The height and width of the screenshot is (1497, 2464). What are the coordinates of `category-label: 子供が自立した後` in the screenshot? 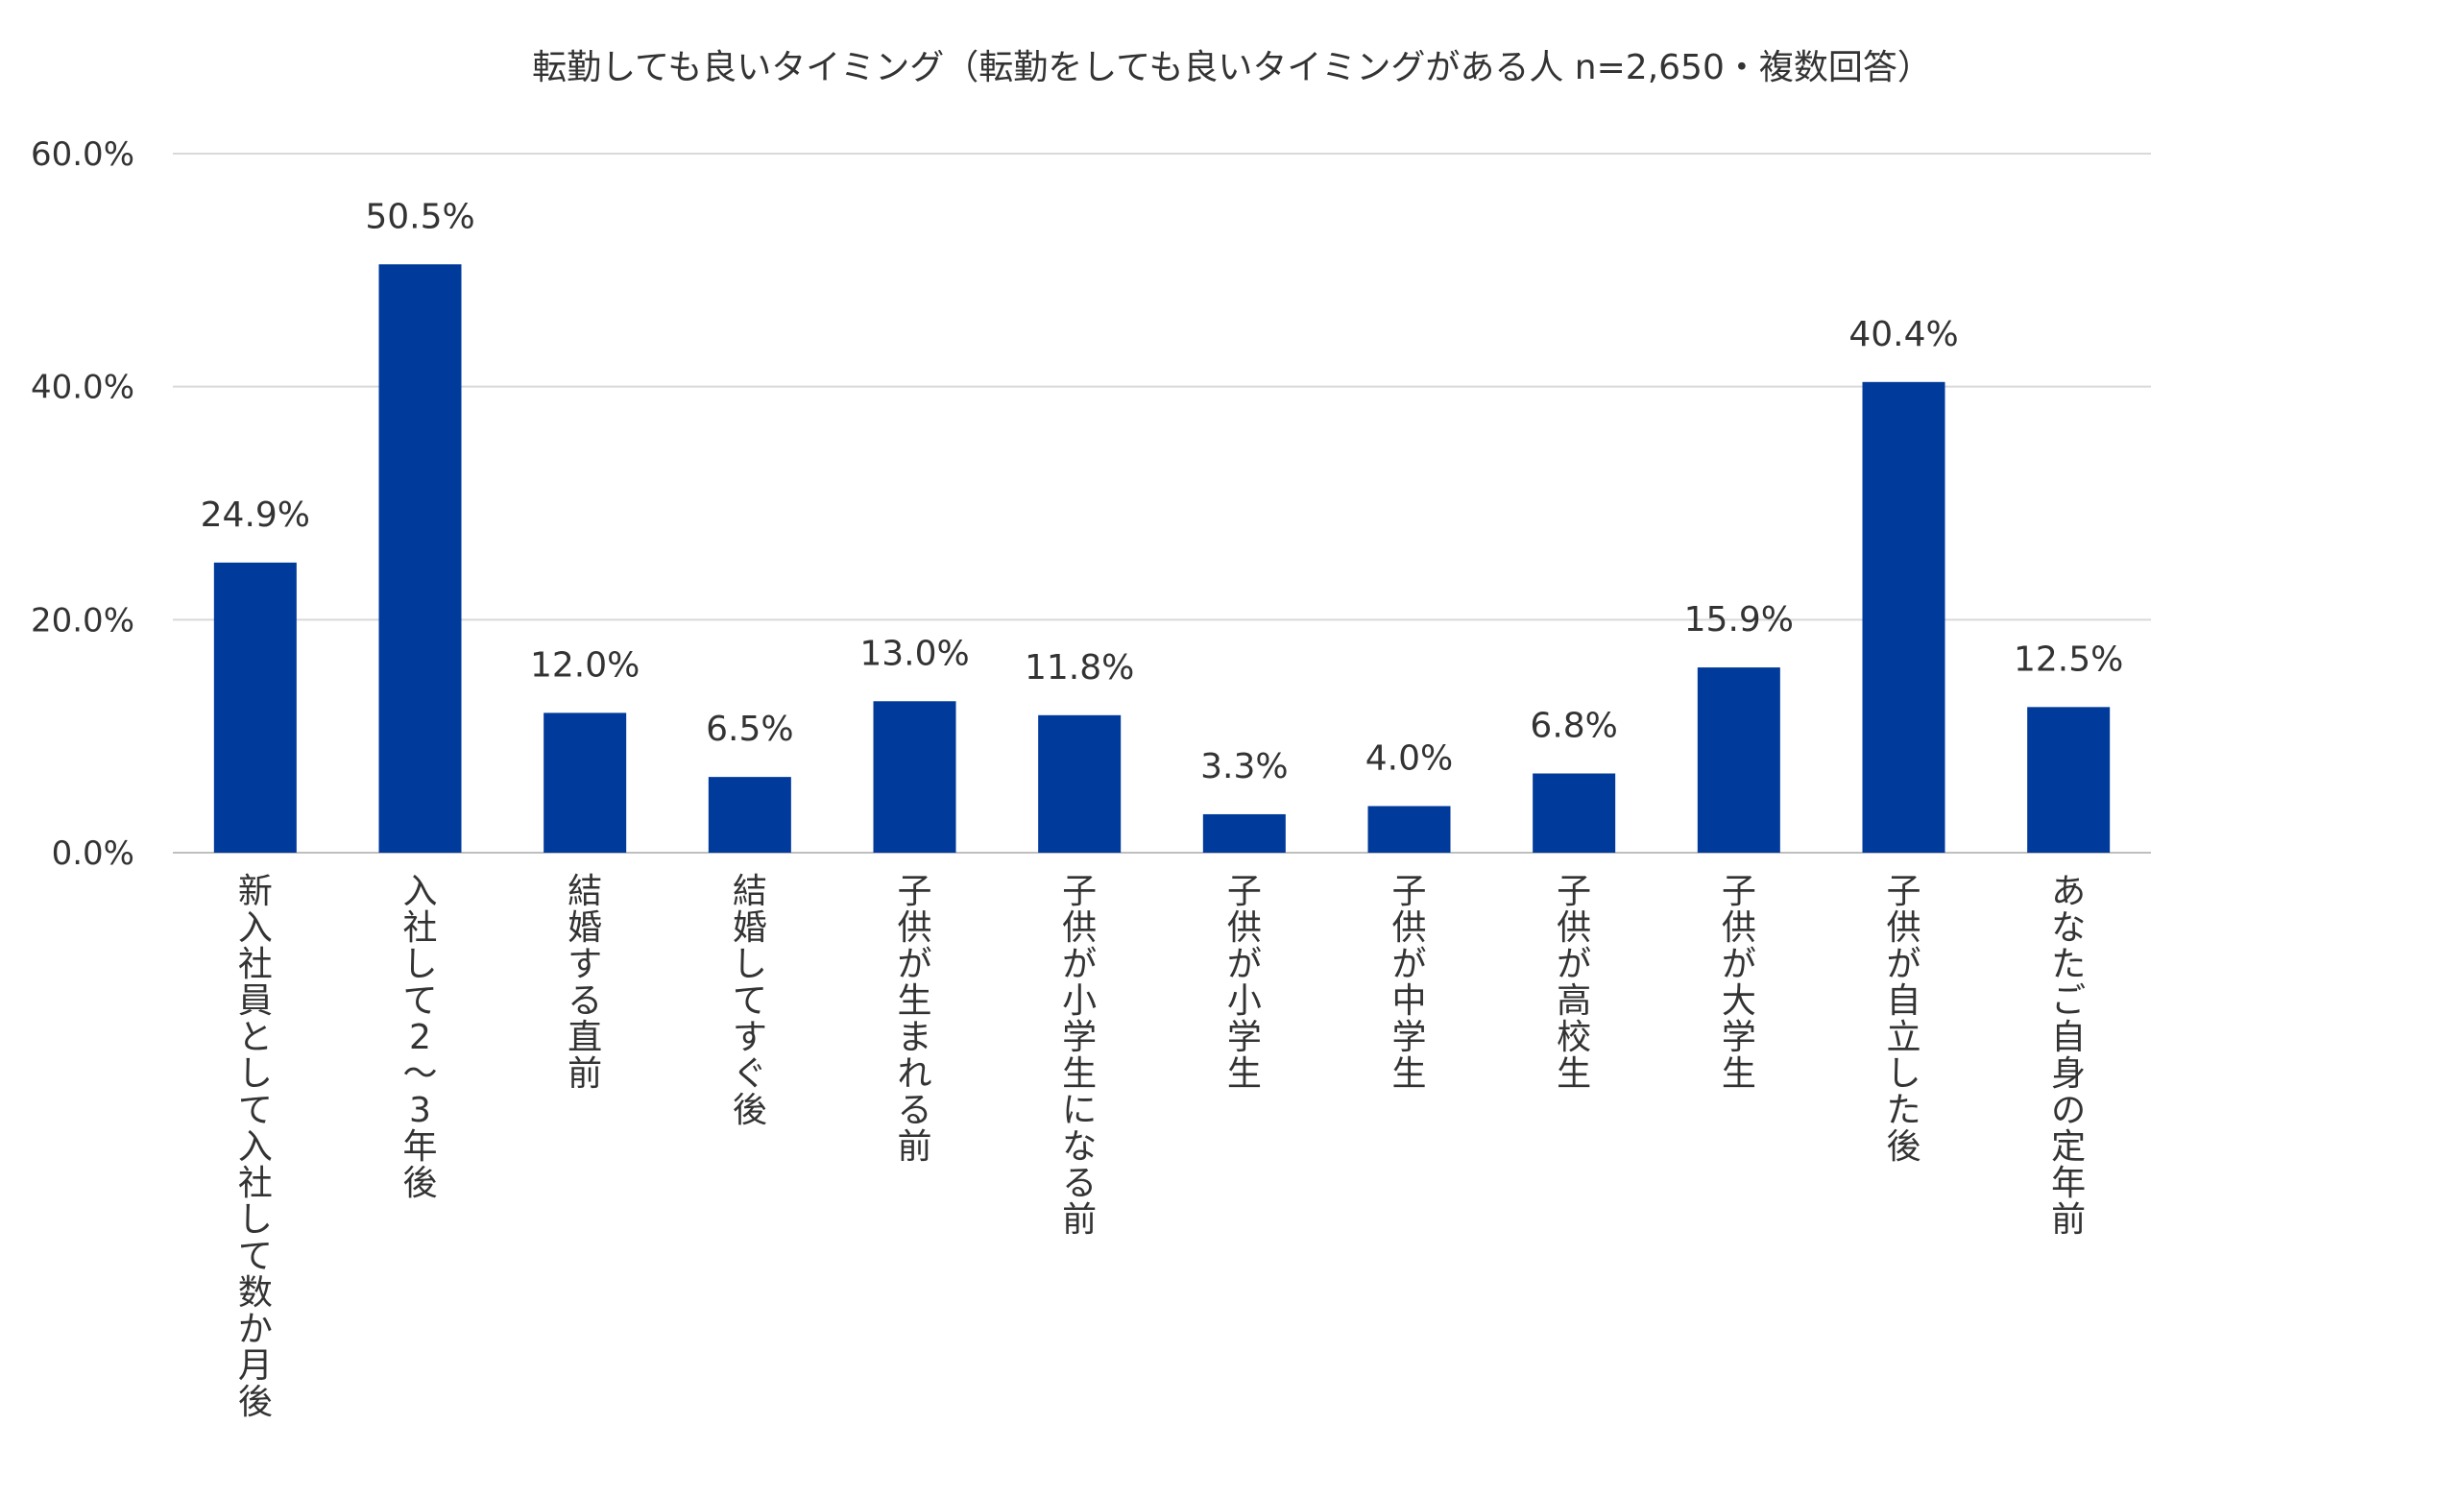 It's located at (1903, 1019).